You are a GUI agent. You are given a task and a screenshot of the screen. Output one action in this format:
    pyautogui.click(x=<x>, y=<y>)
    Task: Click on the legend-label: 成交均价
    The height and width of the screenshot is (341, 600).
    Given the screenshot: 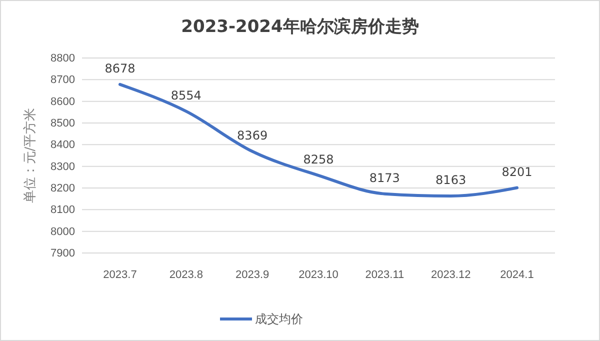 What is the action you would take?
    pyautogui.click(x=279, y=319)
    